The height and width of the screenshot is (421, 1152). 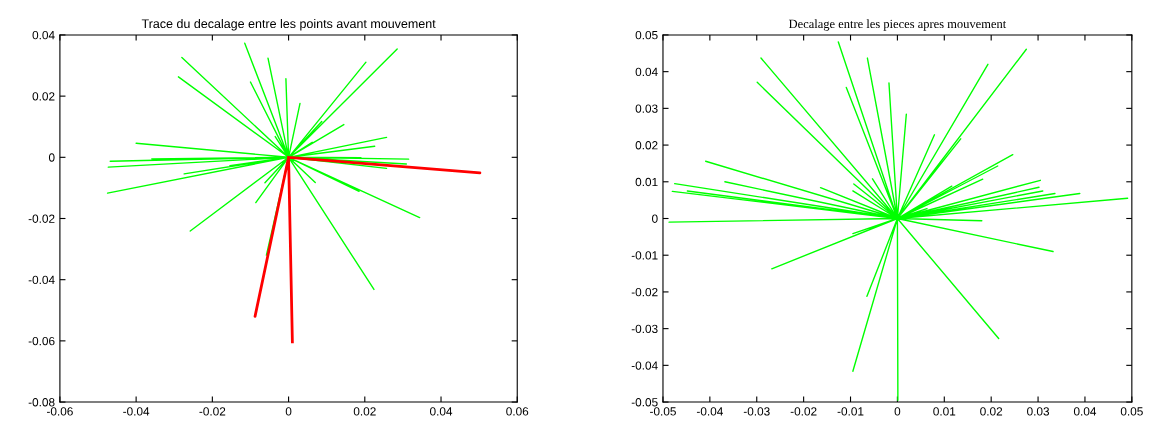 What do you see at coordinates (41, 402) in the screenshot?
I see `y-tick-label: -0.08` at bounding box center [41, 402].